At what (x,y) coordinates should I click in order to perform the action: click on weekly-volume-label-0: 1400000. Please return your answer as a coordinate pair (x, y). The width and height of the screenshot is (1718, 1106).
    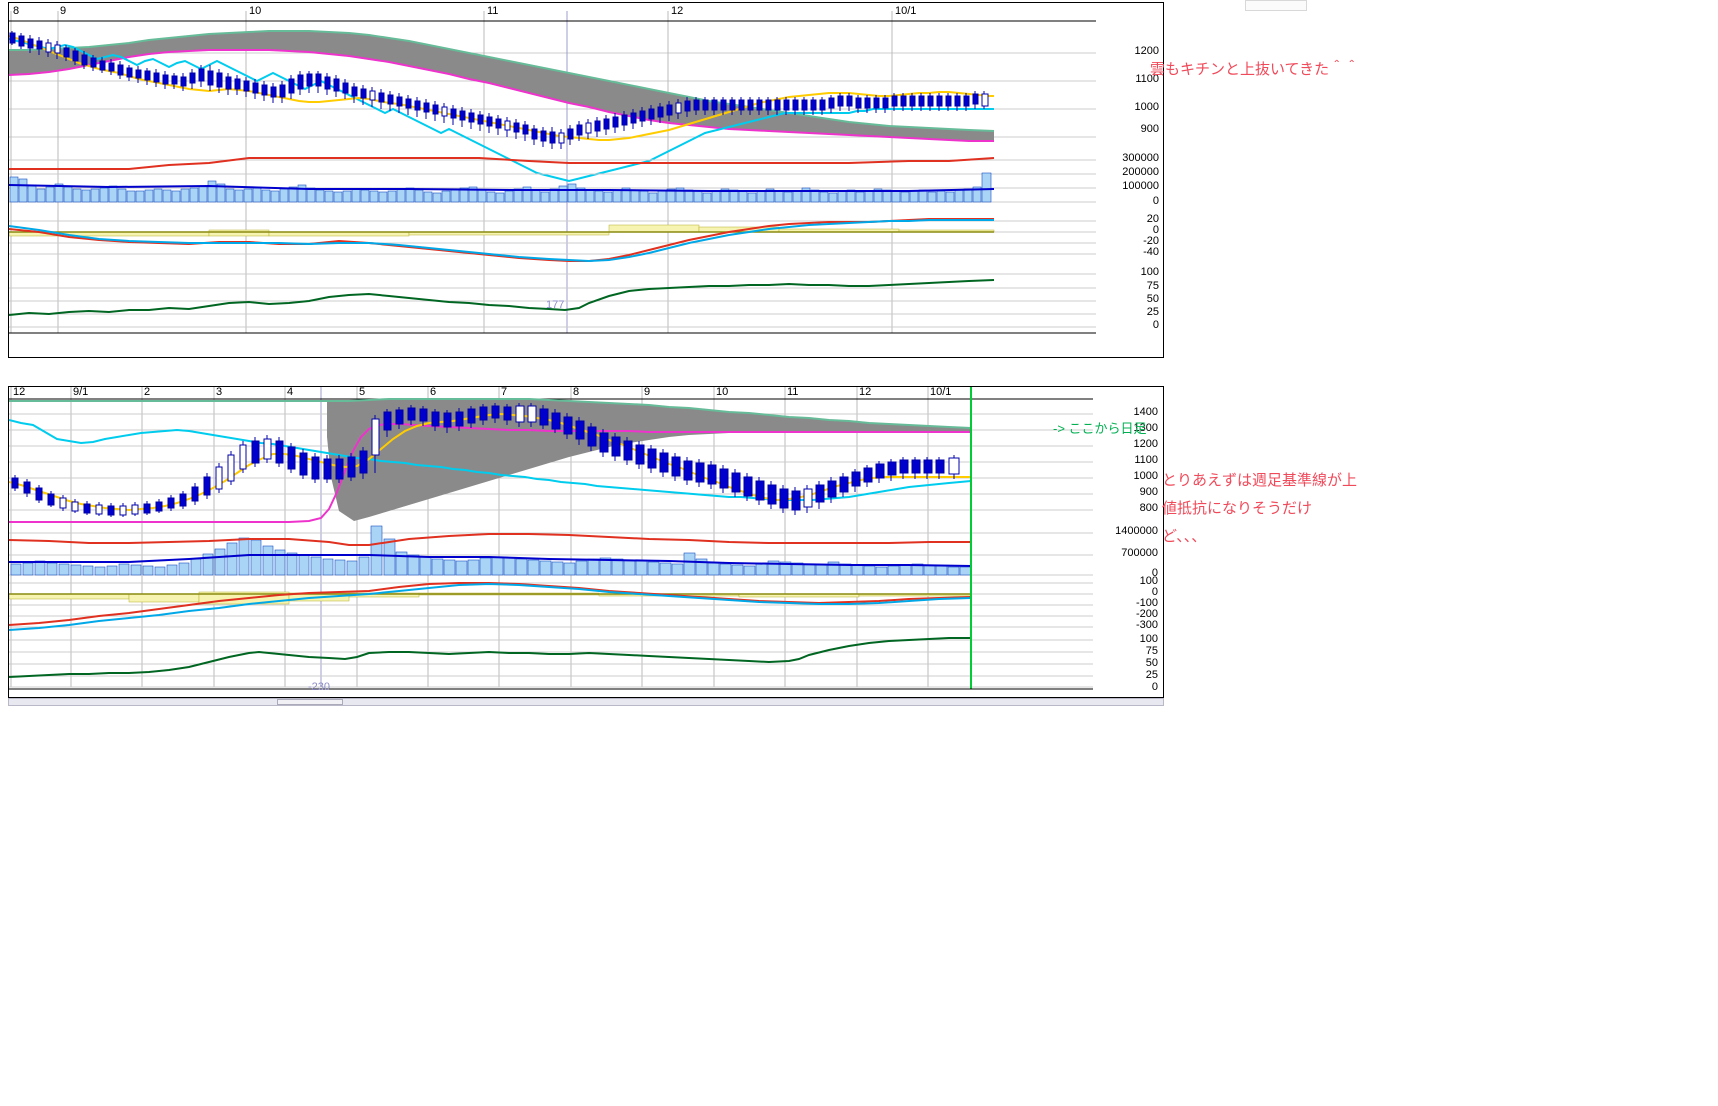
    Looking at the image, I should click on (1136, 531).